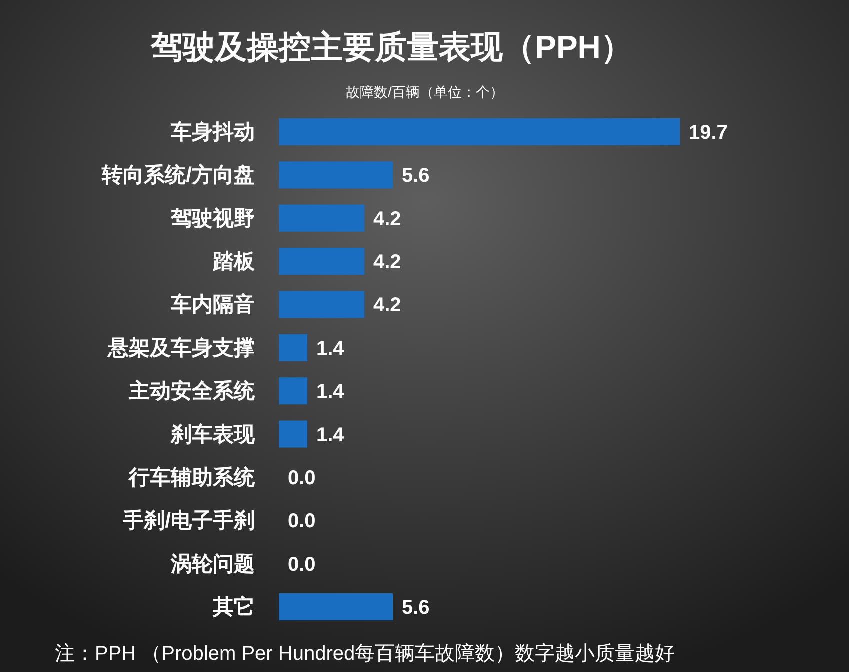 Image resolution: width=849 pixels, height=672 pixels. What do you see at coordinates (212, 132) in the screenshot?
I see `y-tick-label: 车身抖动` at bounding box center [212, 132].